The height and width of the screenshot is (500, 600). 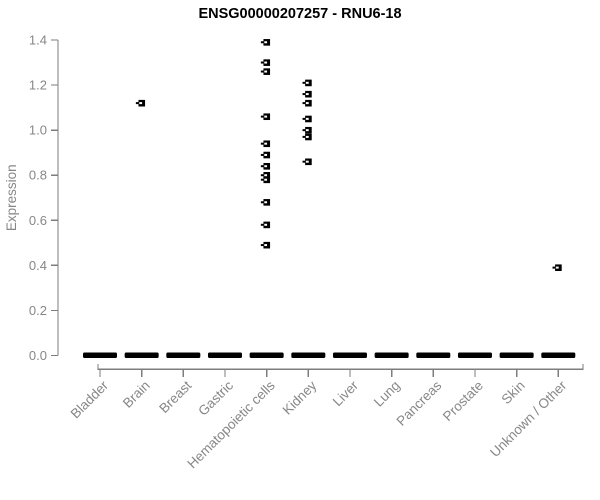 What do you see at coordinates (387, 394) in the screenshot?
I see `x-category-label: Lung` at bounding box center [387, 394].